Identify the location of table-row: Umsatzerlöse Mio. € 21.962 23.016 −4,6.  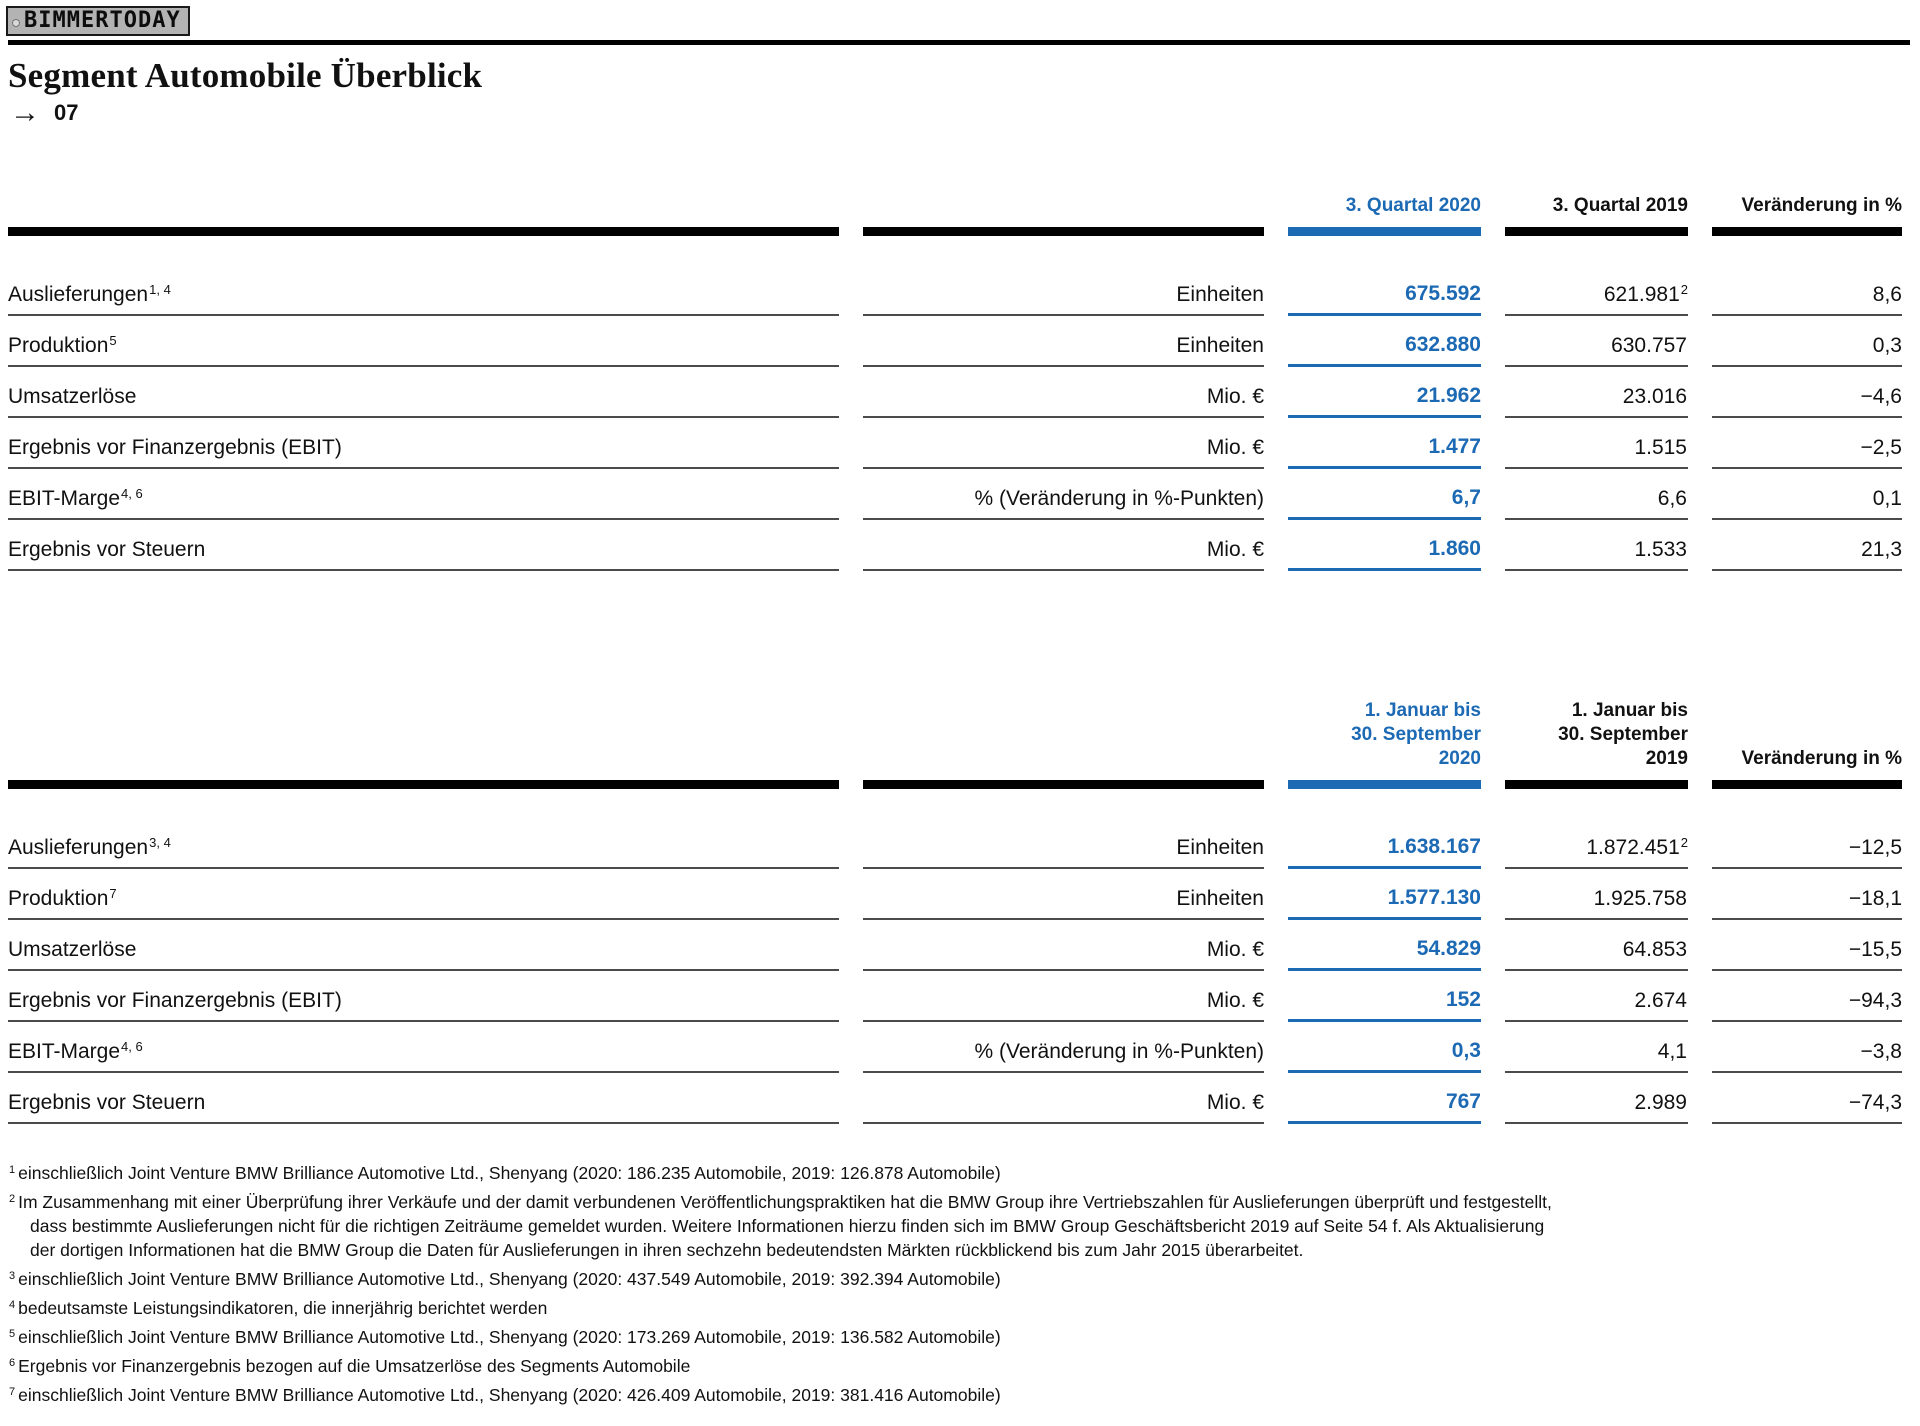
(955, 392).